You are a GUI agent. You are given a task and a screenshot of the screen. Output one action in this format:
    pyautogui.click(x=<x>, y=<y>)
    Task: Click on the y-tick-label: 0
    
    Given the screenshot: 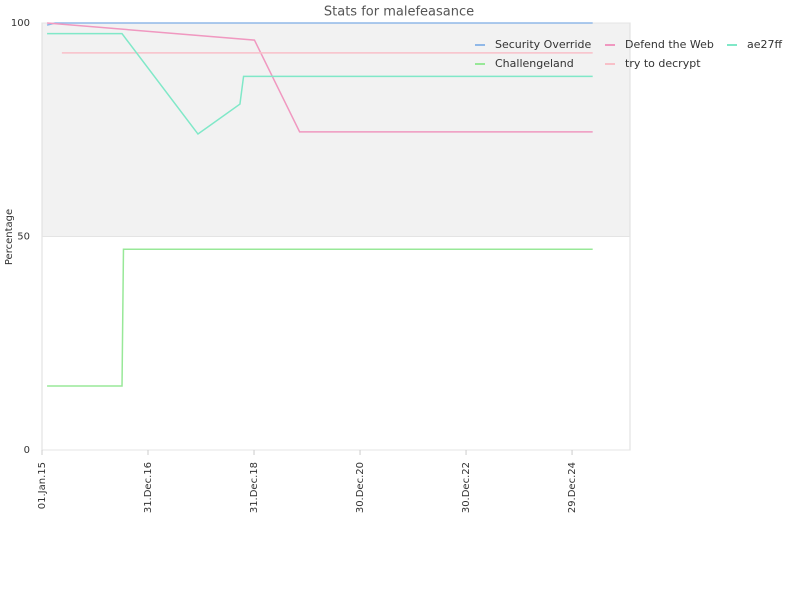 What is the action you would take?
    pyautogui.click(x=27, y=450)
    